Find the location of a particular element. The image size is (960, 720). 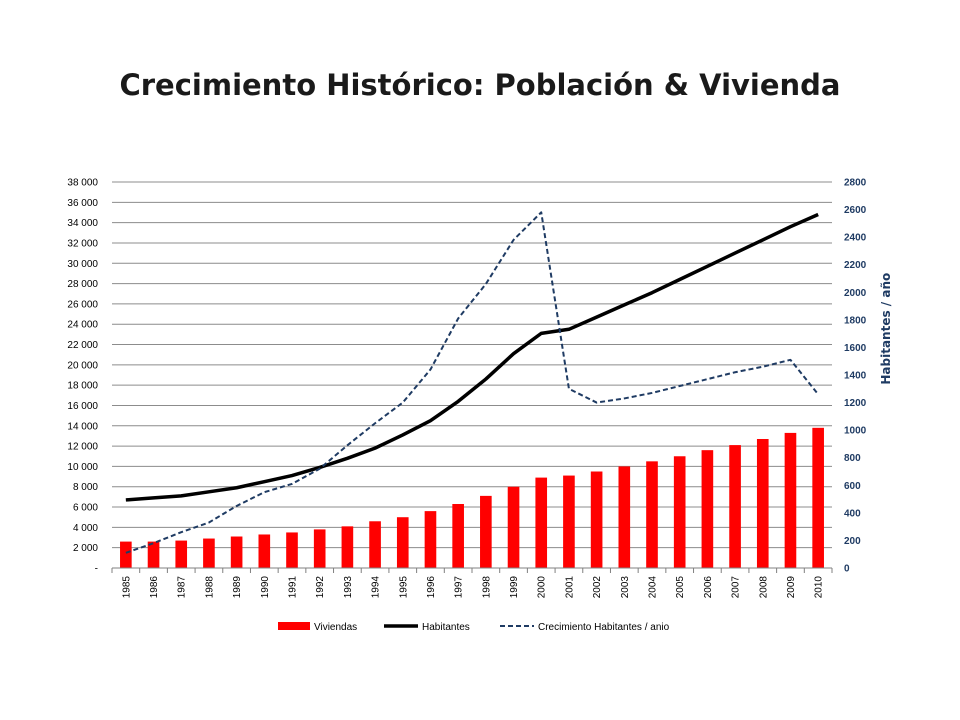

y-tick-label: 30 000 is located at coordinates (82, 264).